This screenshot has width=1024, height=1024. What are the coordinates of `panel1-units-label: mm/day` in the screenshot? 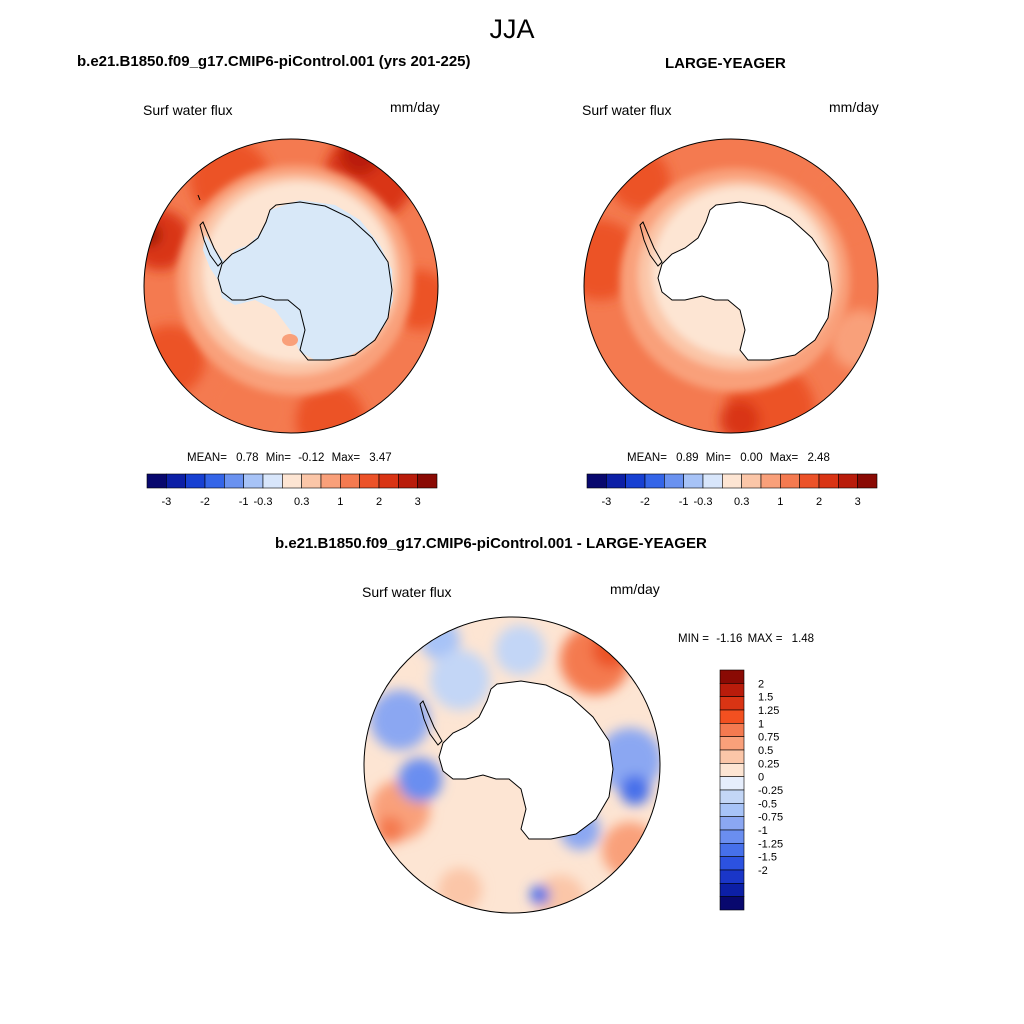 It's located at (415, 107).